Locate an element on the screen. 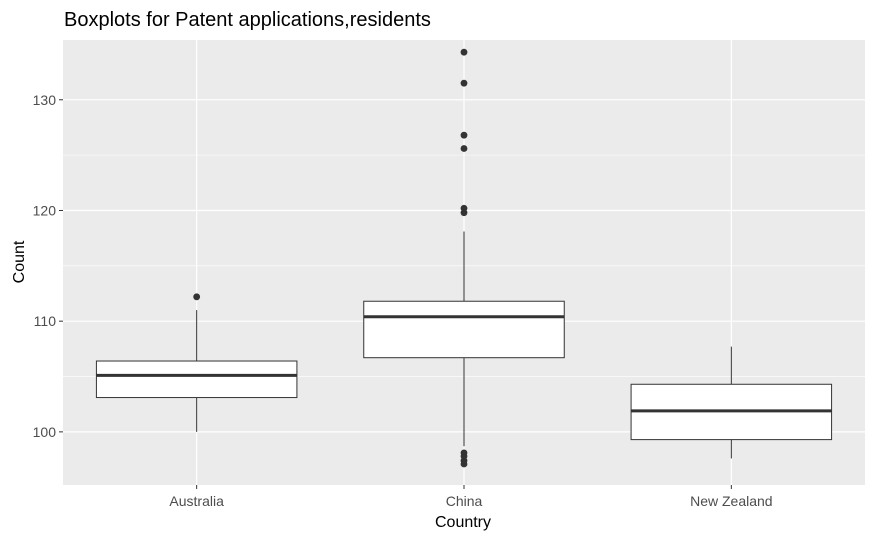 The height and width of the screenshot is (540, 875). y-axis-title: Count is located at coordinates (19, 261).